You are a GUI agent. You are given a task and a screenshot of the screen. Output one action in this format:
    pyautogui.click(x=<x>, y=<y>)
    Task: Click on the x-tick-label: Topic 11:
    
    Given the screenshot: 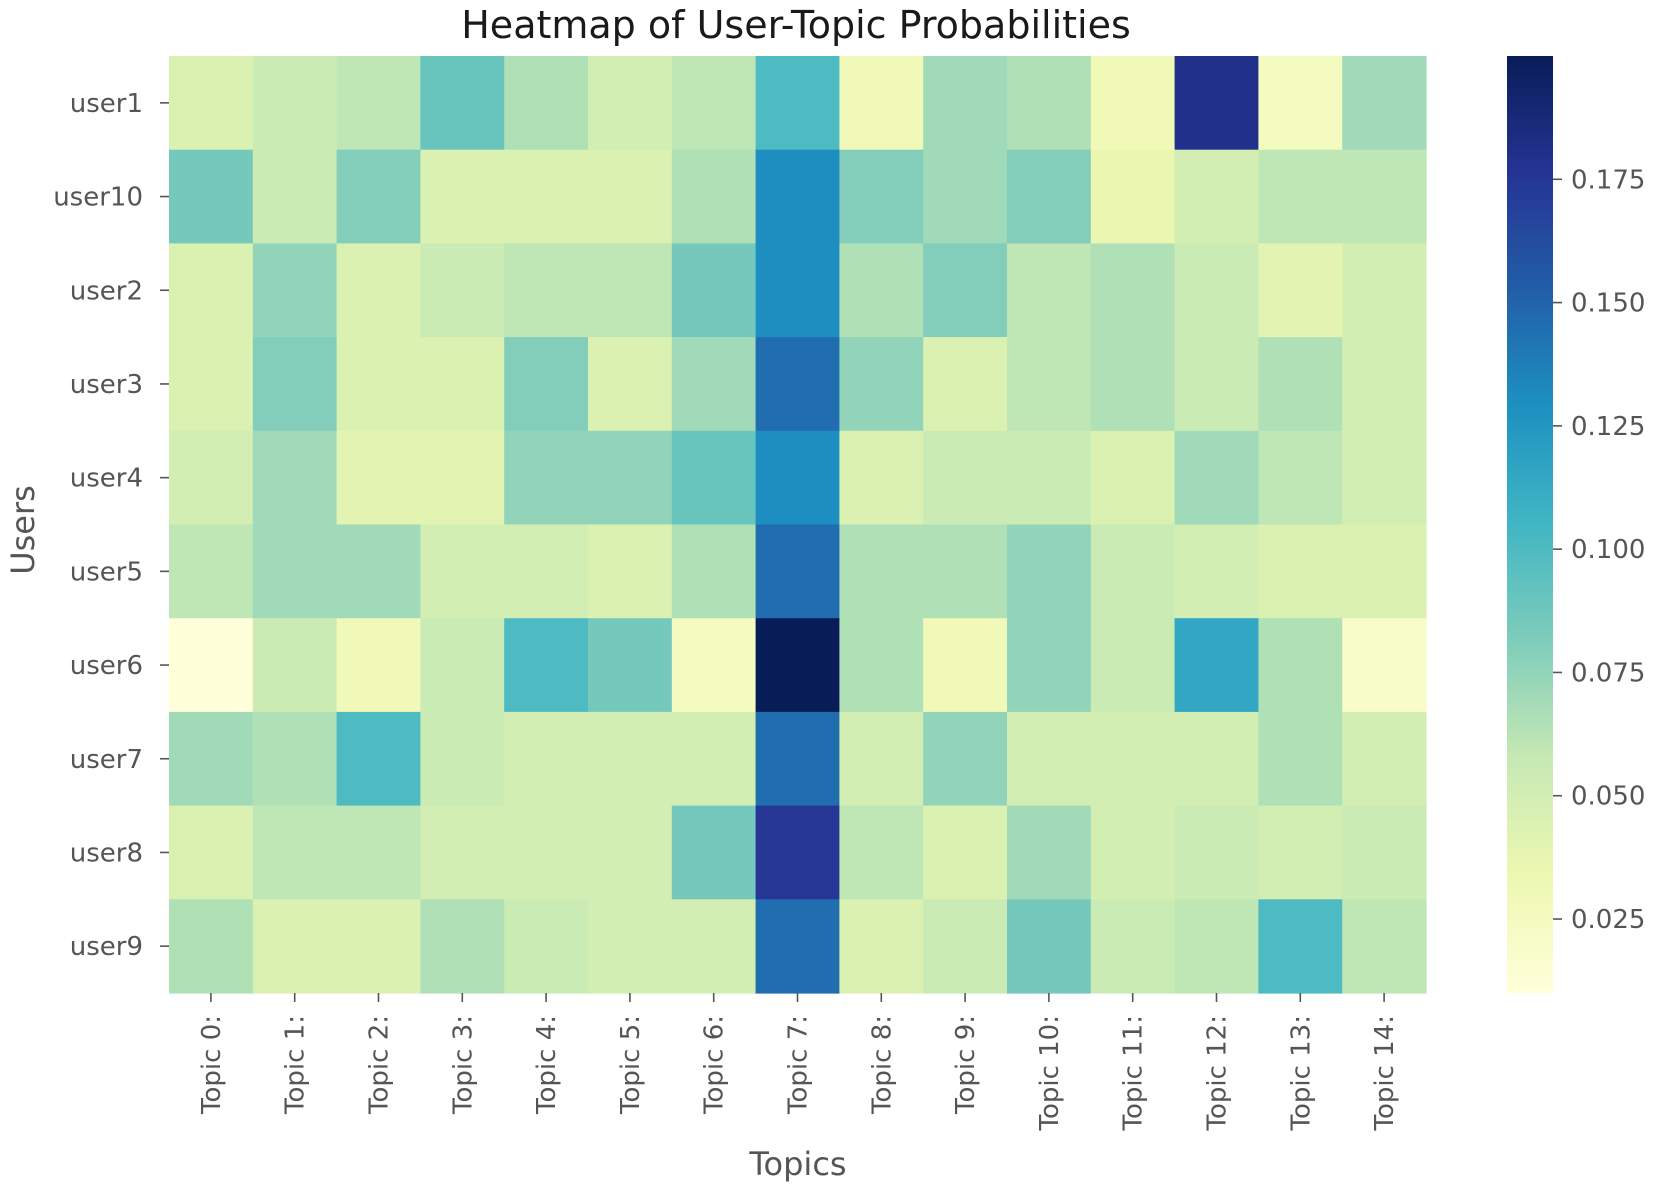 What is the action you would take?
    pyautogui.click(x=1134, y=1073)
    